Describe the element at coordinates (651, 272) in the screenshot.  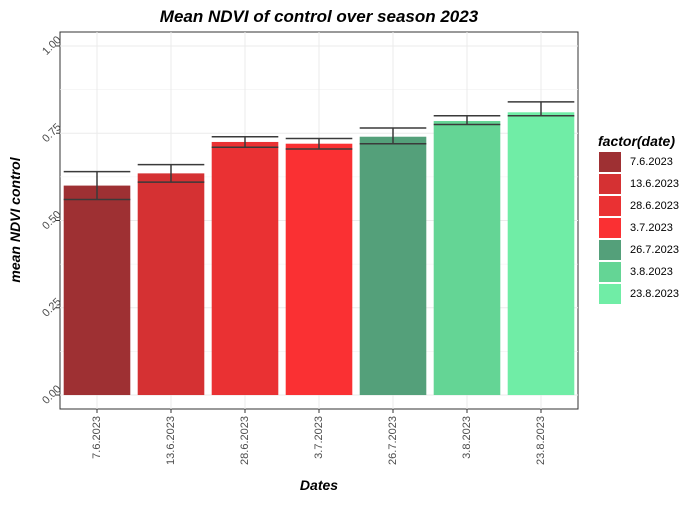
I see `legend-label: 3.8.2023` at that location.